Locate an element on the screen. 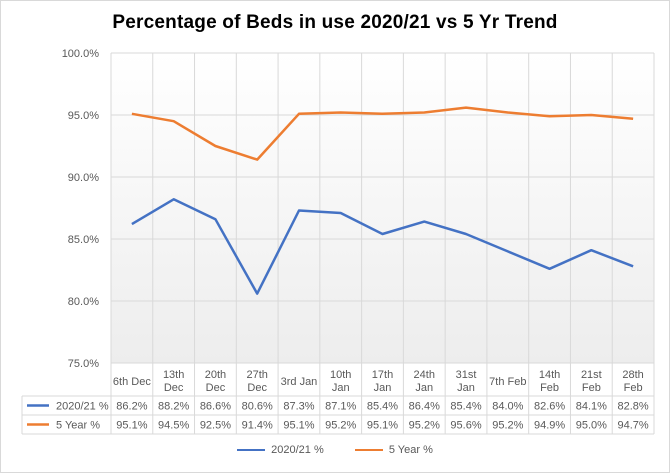  x-category-label: 27th is located at coordinates (256, 375).